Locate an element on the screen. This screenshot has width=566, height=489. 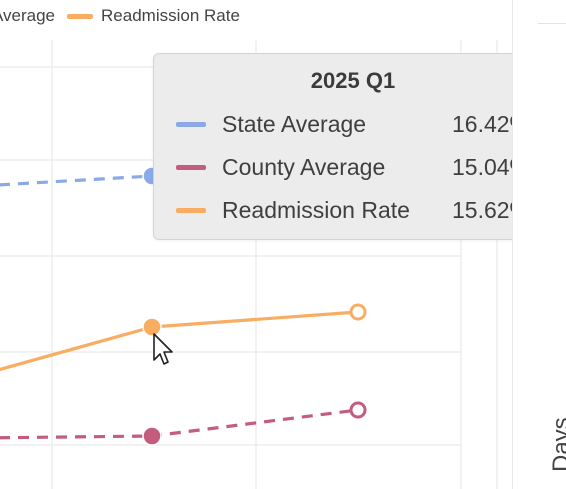
tooltip-row-state-average: State Average 16.42% is located at coordinates (353, 124).